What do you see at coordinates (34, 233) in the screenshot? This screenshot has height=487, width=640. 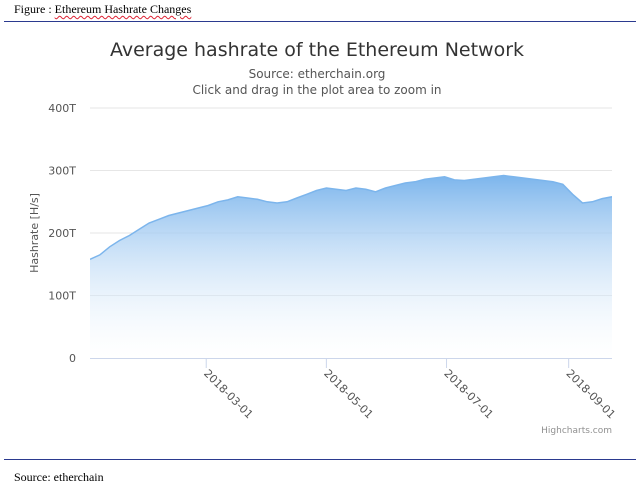 I see `y-axis-title: Hashrate [H/s]` at bounding box center [34, 233].